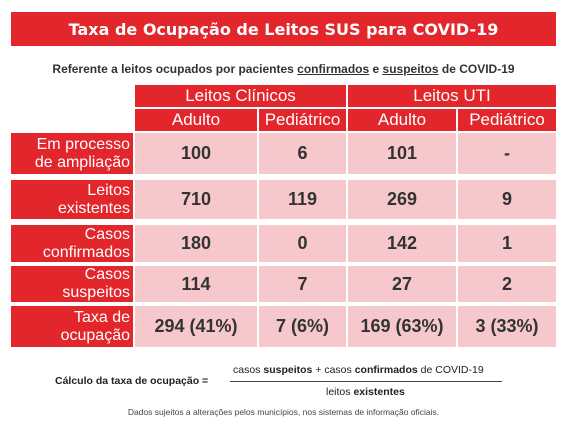  What do you see at coordinates (402, 284) in the screenshot?
I see `table-cell: 27` at bounding box center [402, 284].